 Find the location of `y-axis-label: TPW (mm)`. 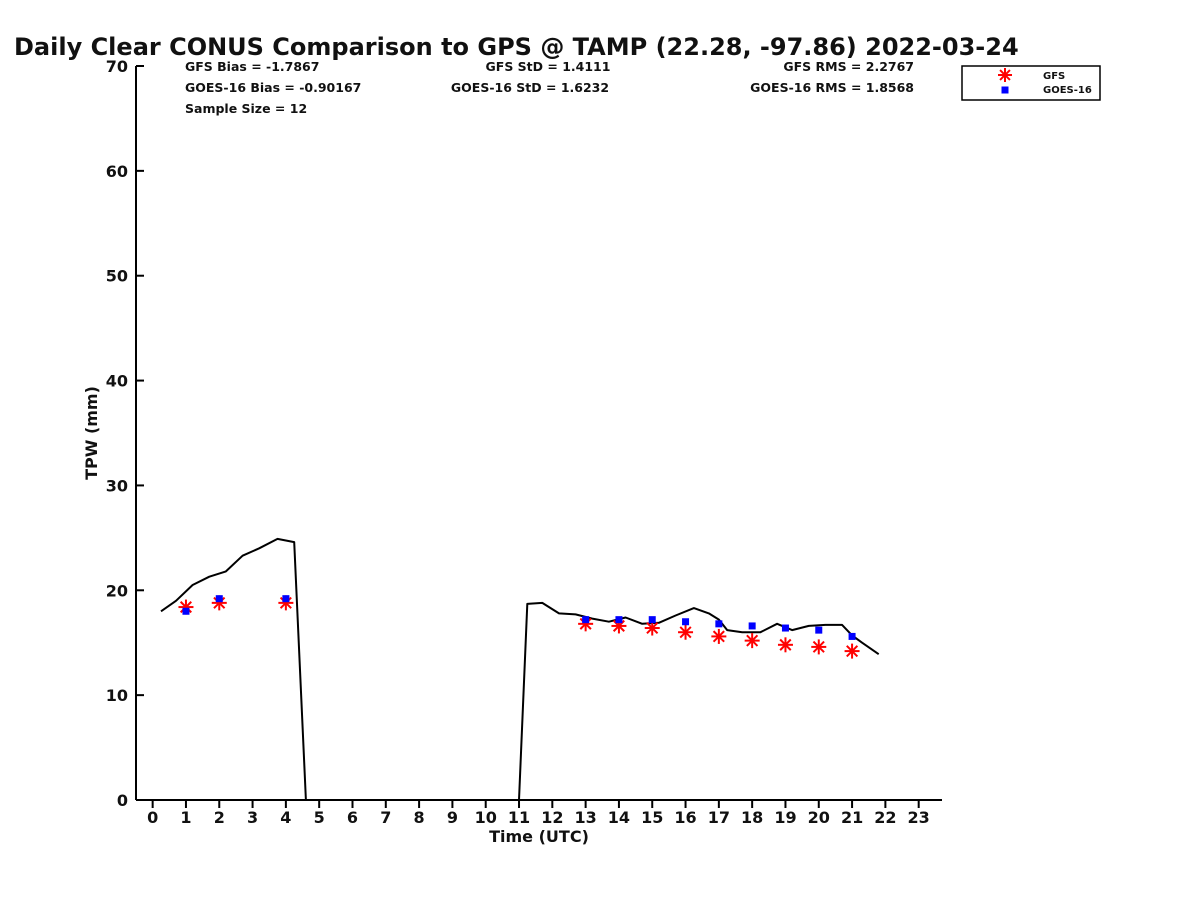

y-axis-label: TPW (mm) is located at coordinates (91, 433).